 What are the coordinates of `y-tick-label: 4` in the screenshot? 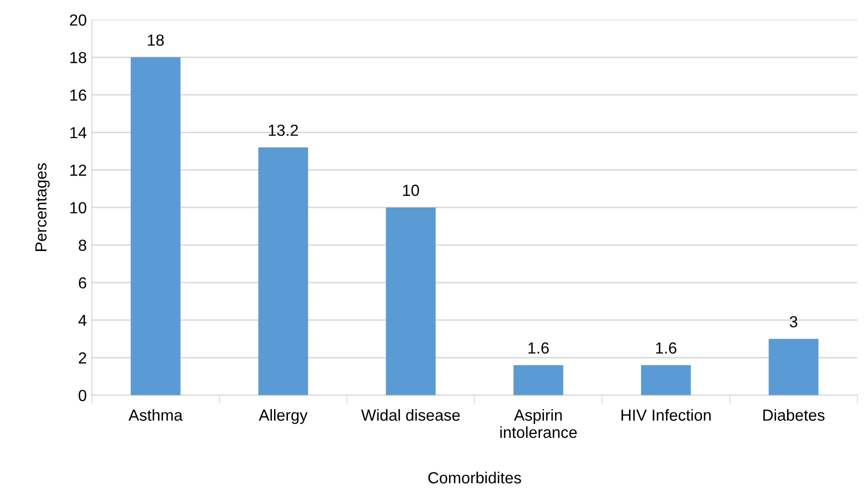 It's located at (82, 320).